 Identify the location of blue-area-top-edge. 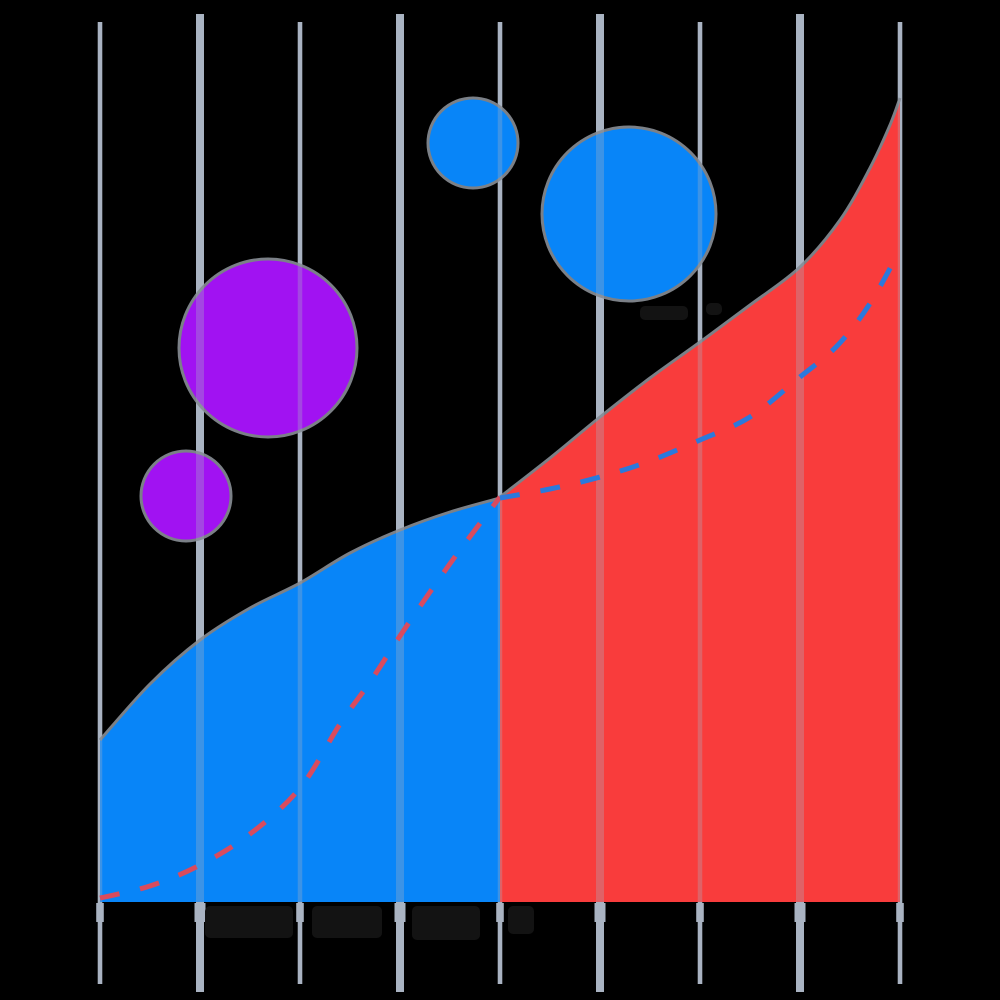
(299, 618).